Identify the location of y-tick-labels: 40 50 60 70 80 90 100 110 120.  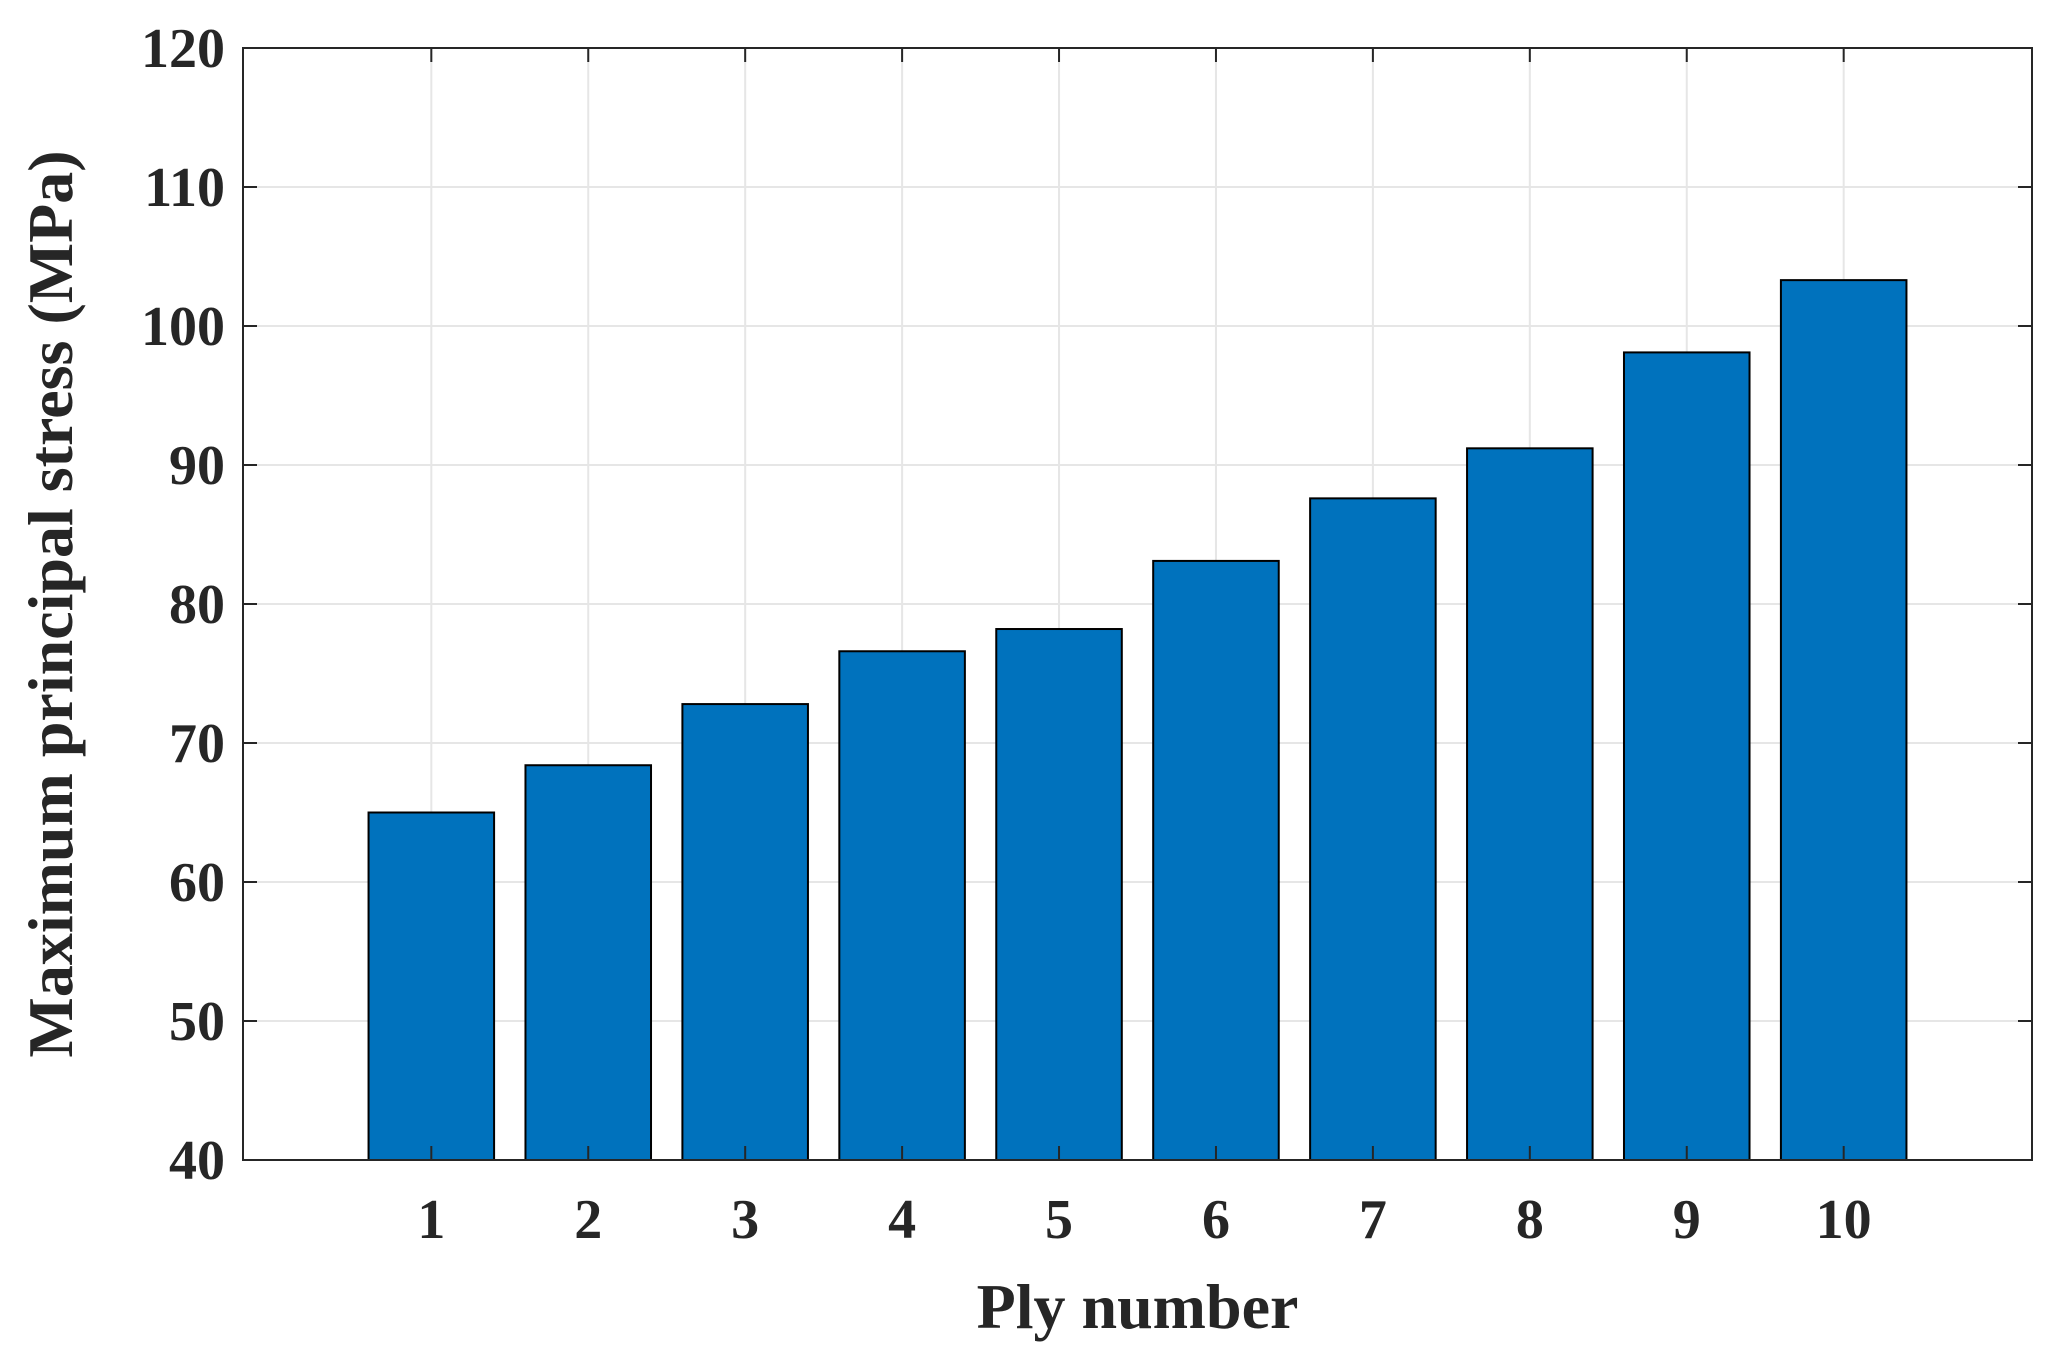
(183, 605).